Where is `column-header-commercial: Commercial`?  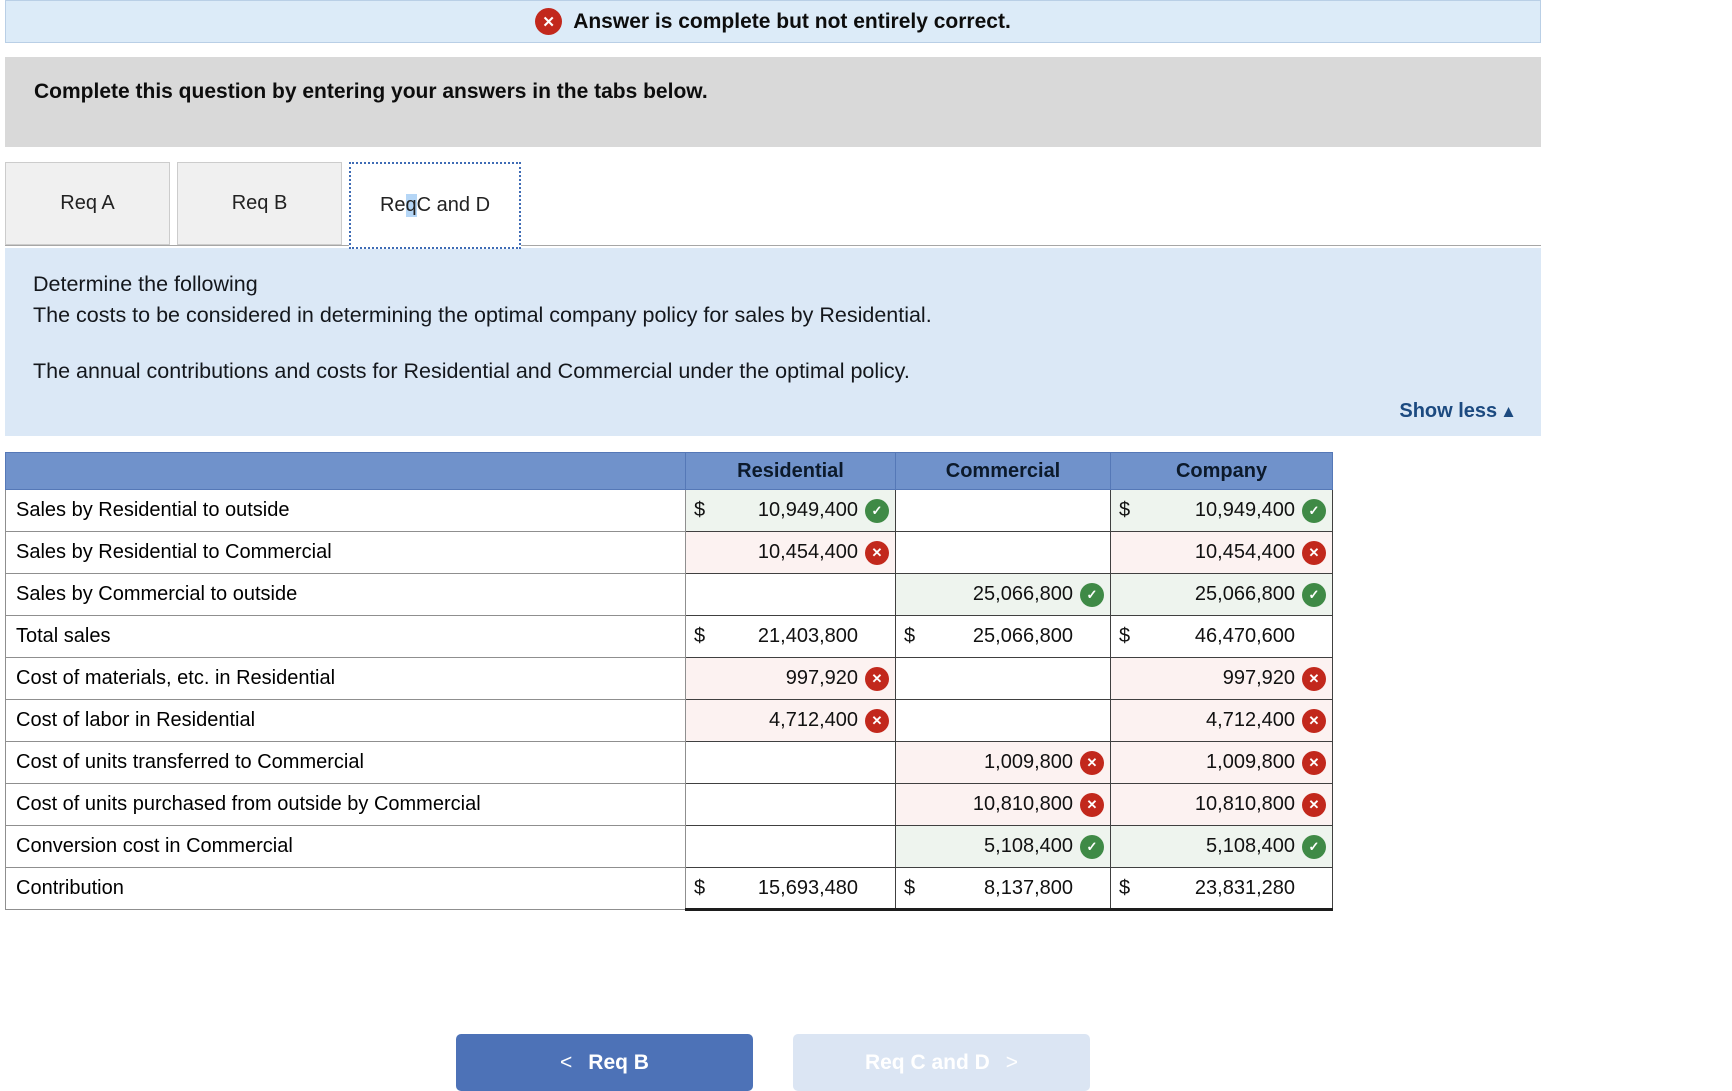 column-header-commercial: Commercial is located at coordinates (1003, 471).